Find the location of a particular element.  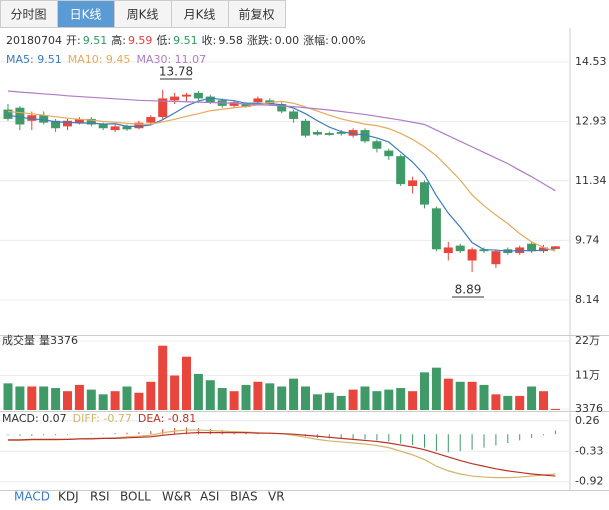

tab-label: 周K线 is located at coordinates (143, 15).